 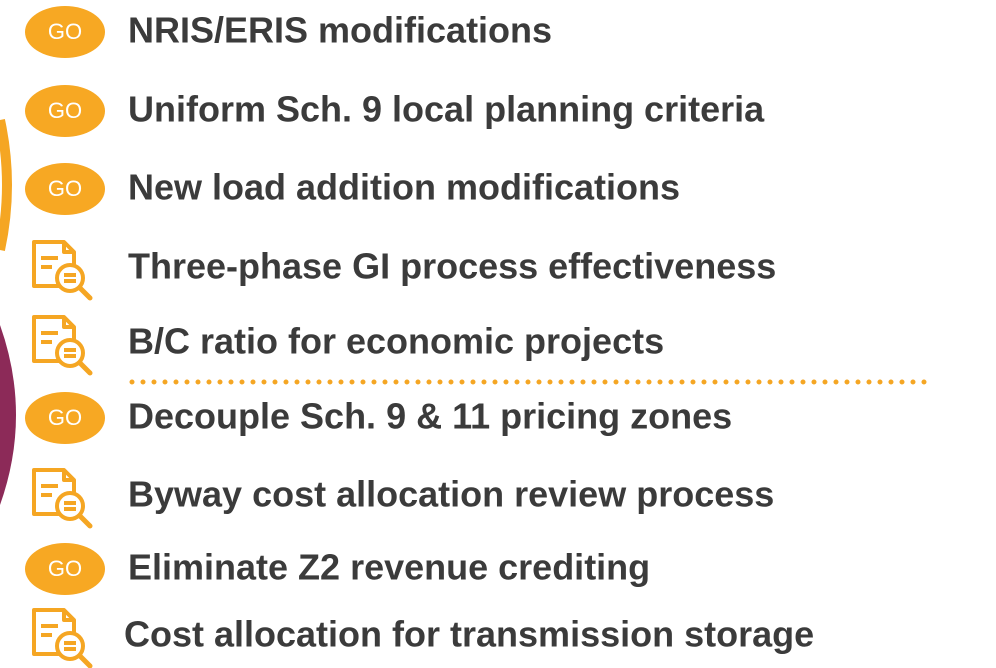 What do you see at coordinates (340, 30) in the screenshot?
I see `item-text: NRIS/ERIS modifications` at bounding box center [340, 30].